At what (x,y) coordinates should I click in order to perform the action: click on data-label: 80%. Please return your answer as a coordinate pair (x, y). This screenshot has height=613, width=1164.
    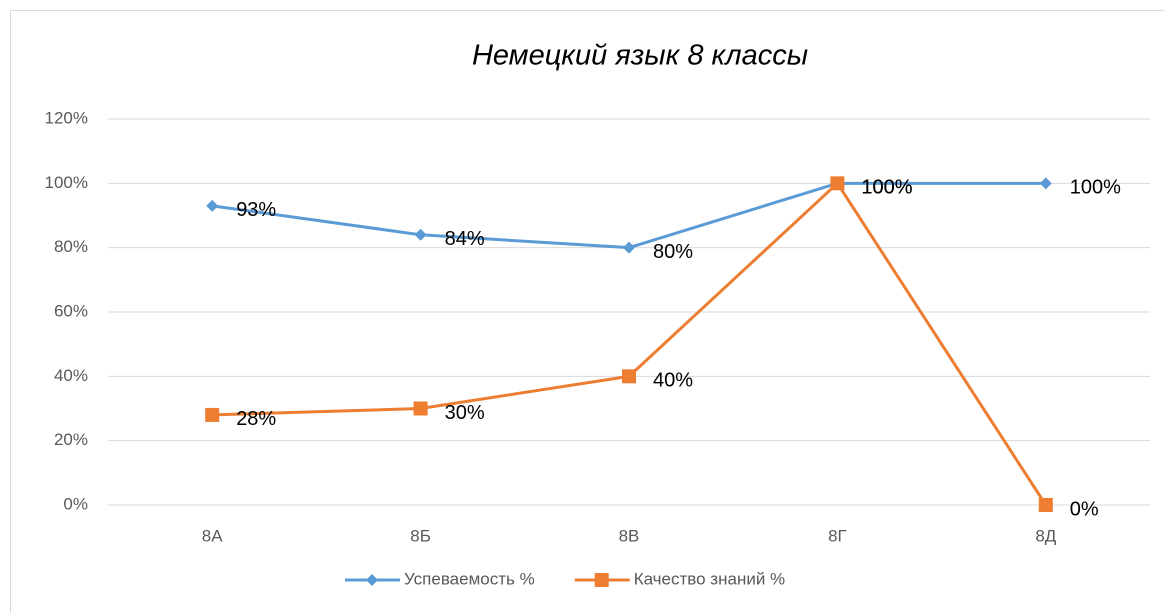
    Looking at the image, I should click on (673, 252).